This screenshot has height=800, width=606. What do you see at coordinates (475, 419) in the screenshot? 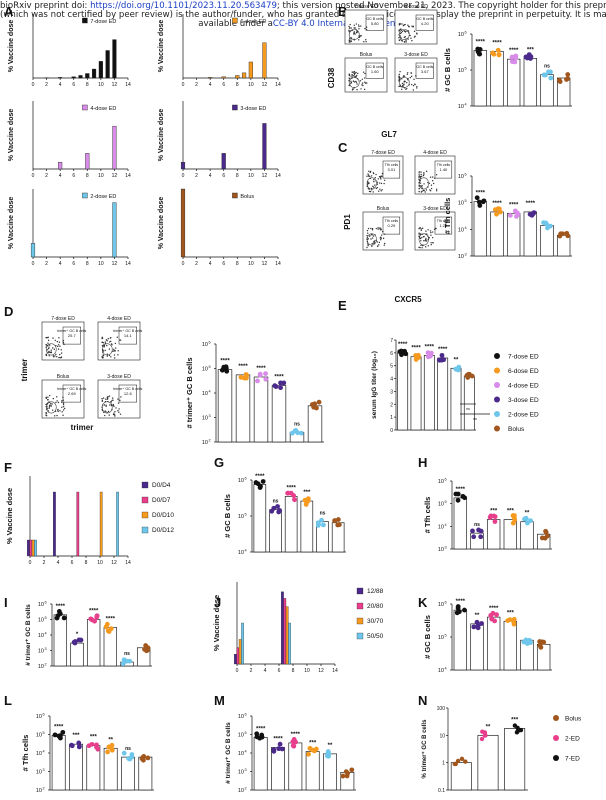
I see `chart-e-bracket-label: ns` at bounding box center [475, 419].